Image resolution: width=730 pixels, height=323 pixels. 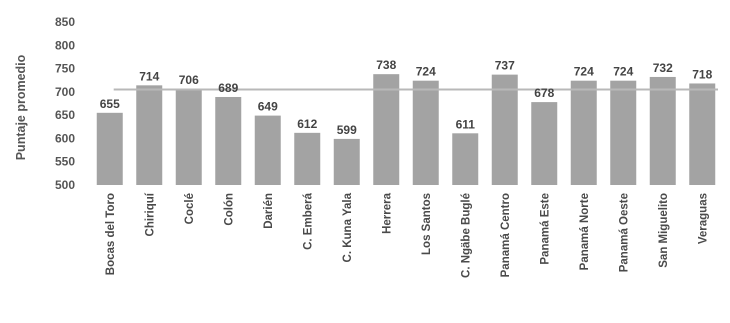 What do you see at coordinates (624, 232) in the screenshot?
I see `category-label: Panamá Oeste` at bounding box center [624, 232].